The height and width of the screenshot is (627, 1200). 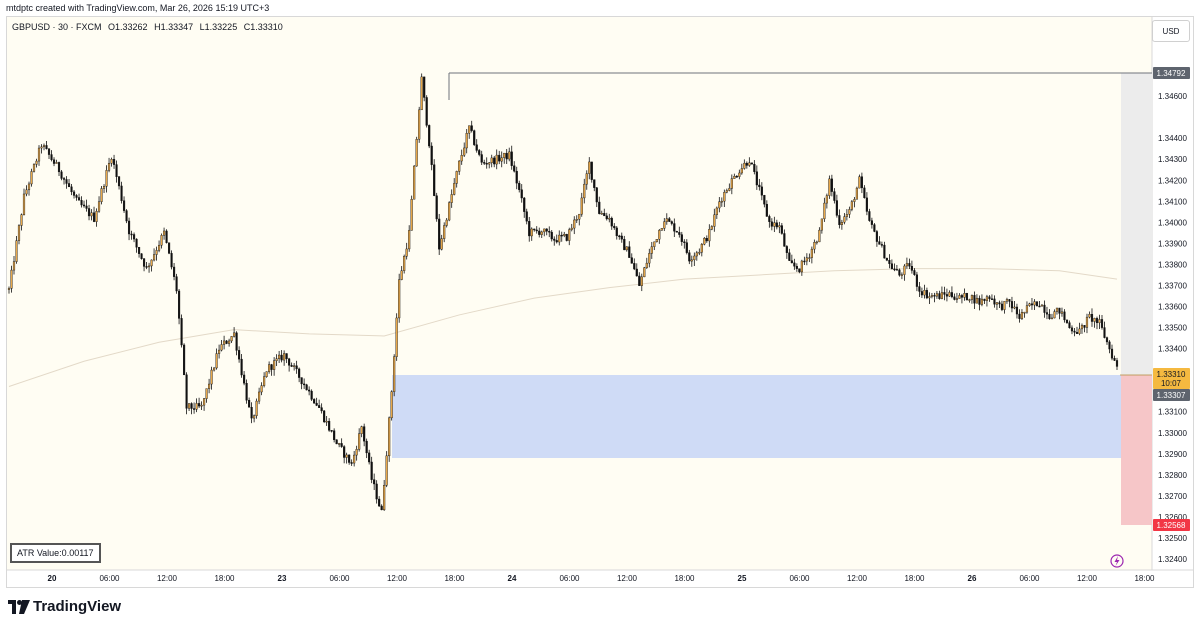 What do you see at coordinates (454, 578) in the screenshot?
I see `x-tick-label: 18:00` at bounding box center [454, 578].